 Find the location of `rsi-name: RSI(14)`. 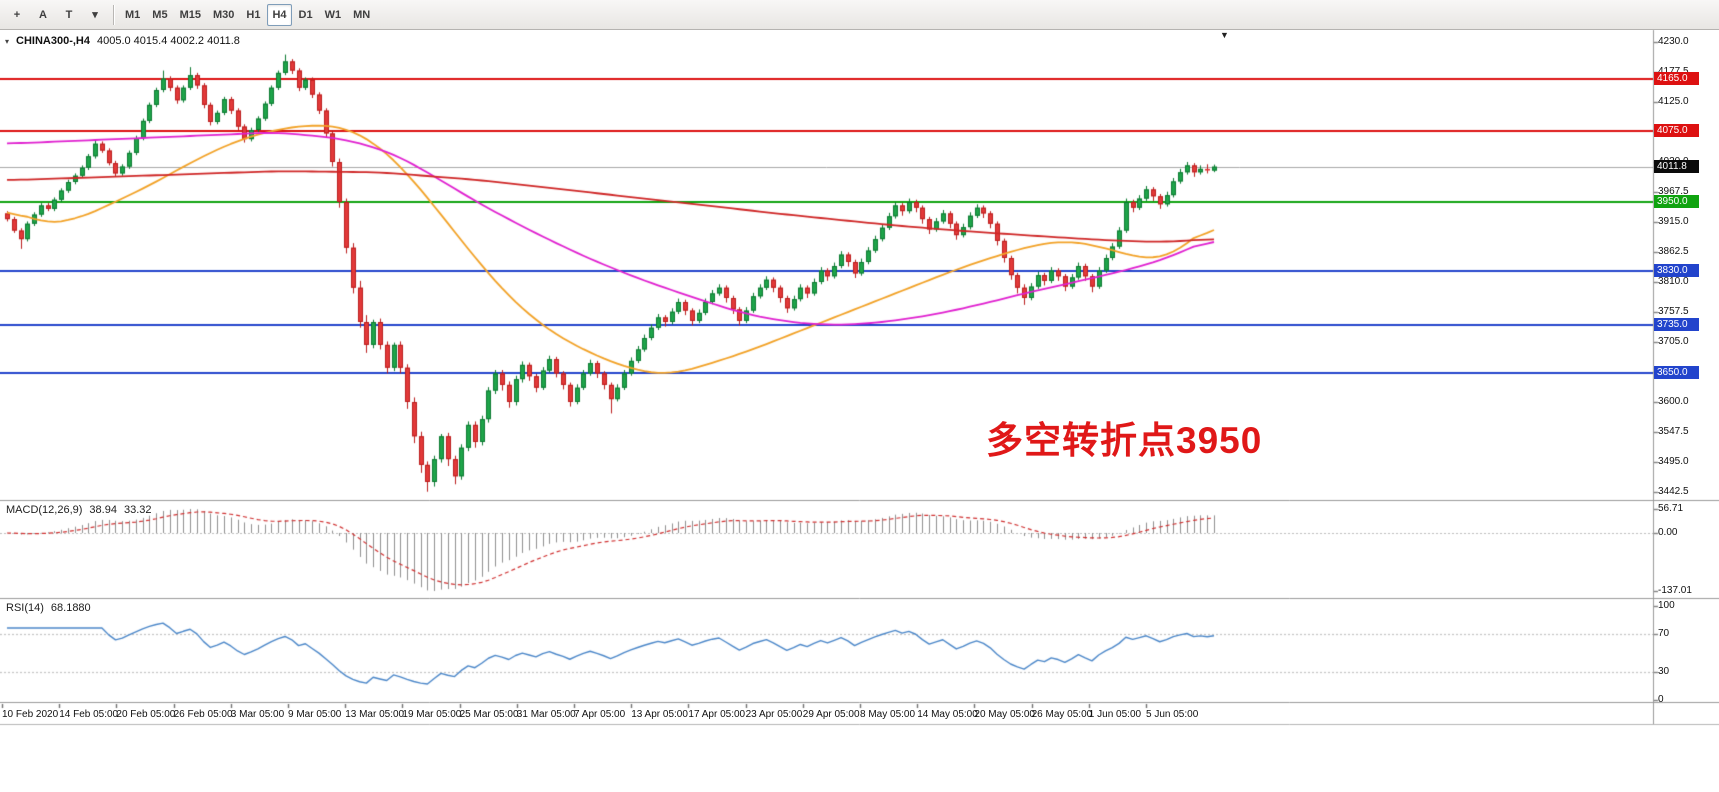

rsi-name: RSI(14) is located at coordinates (25, 608).